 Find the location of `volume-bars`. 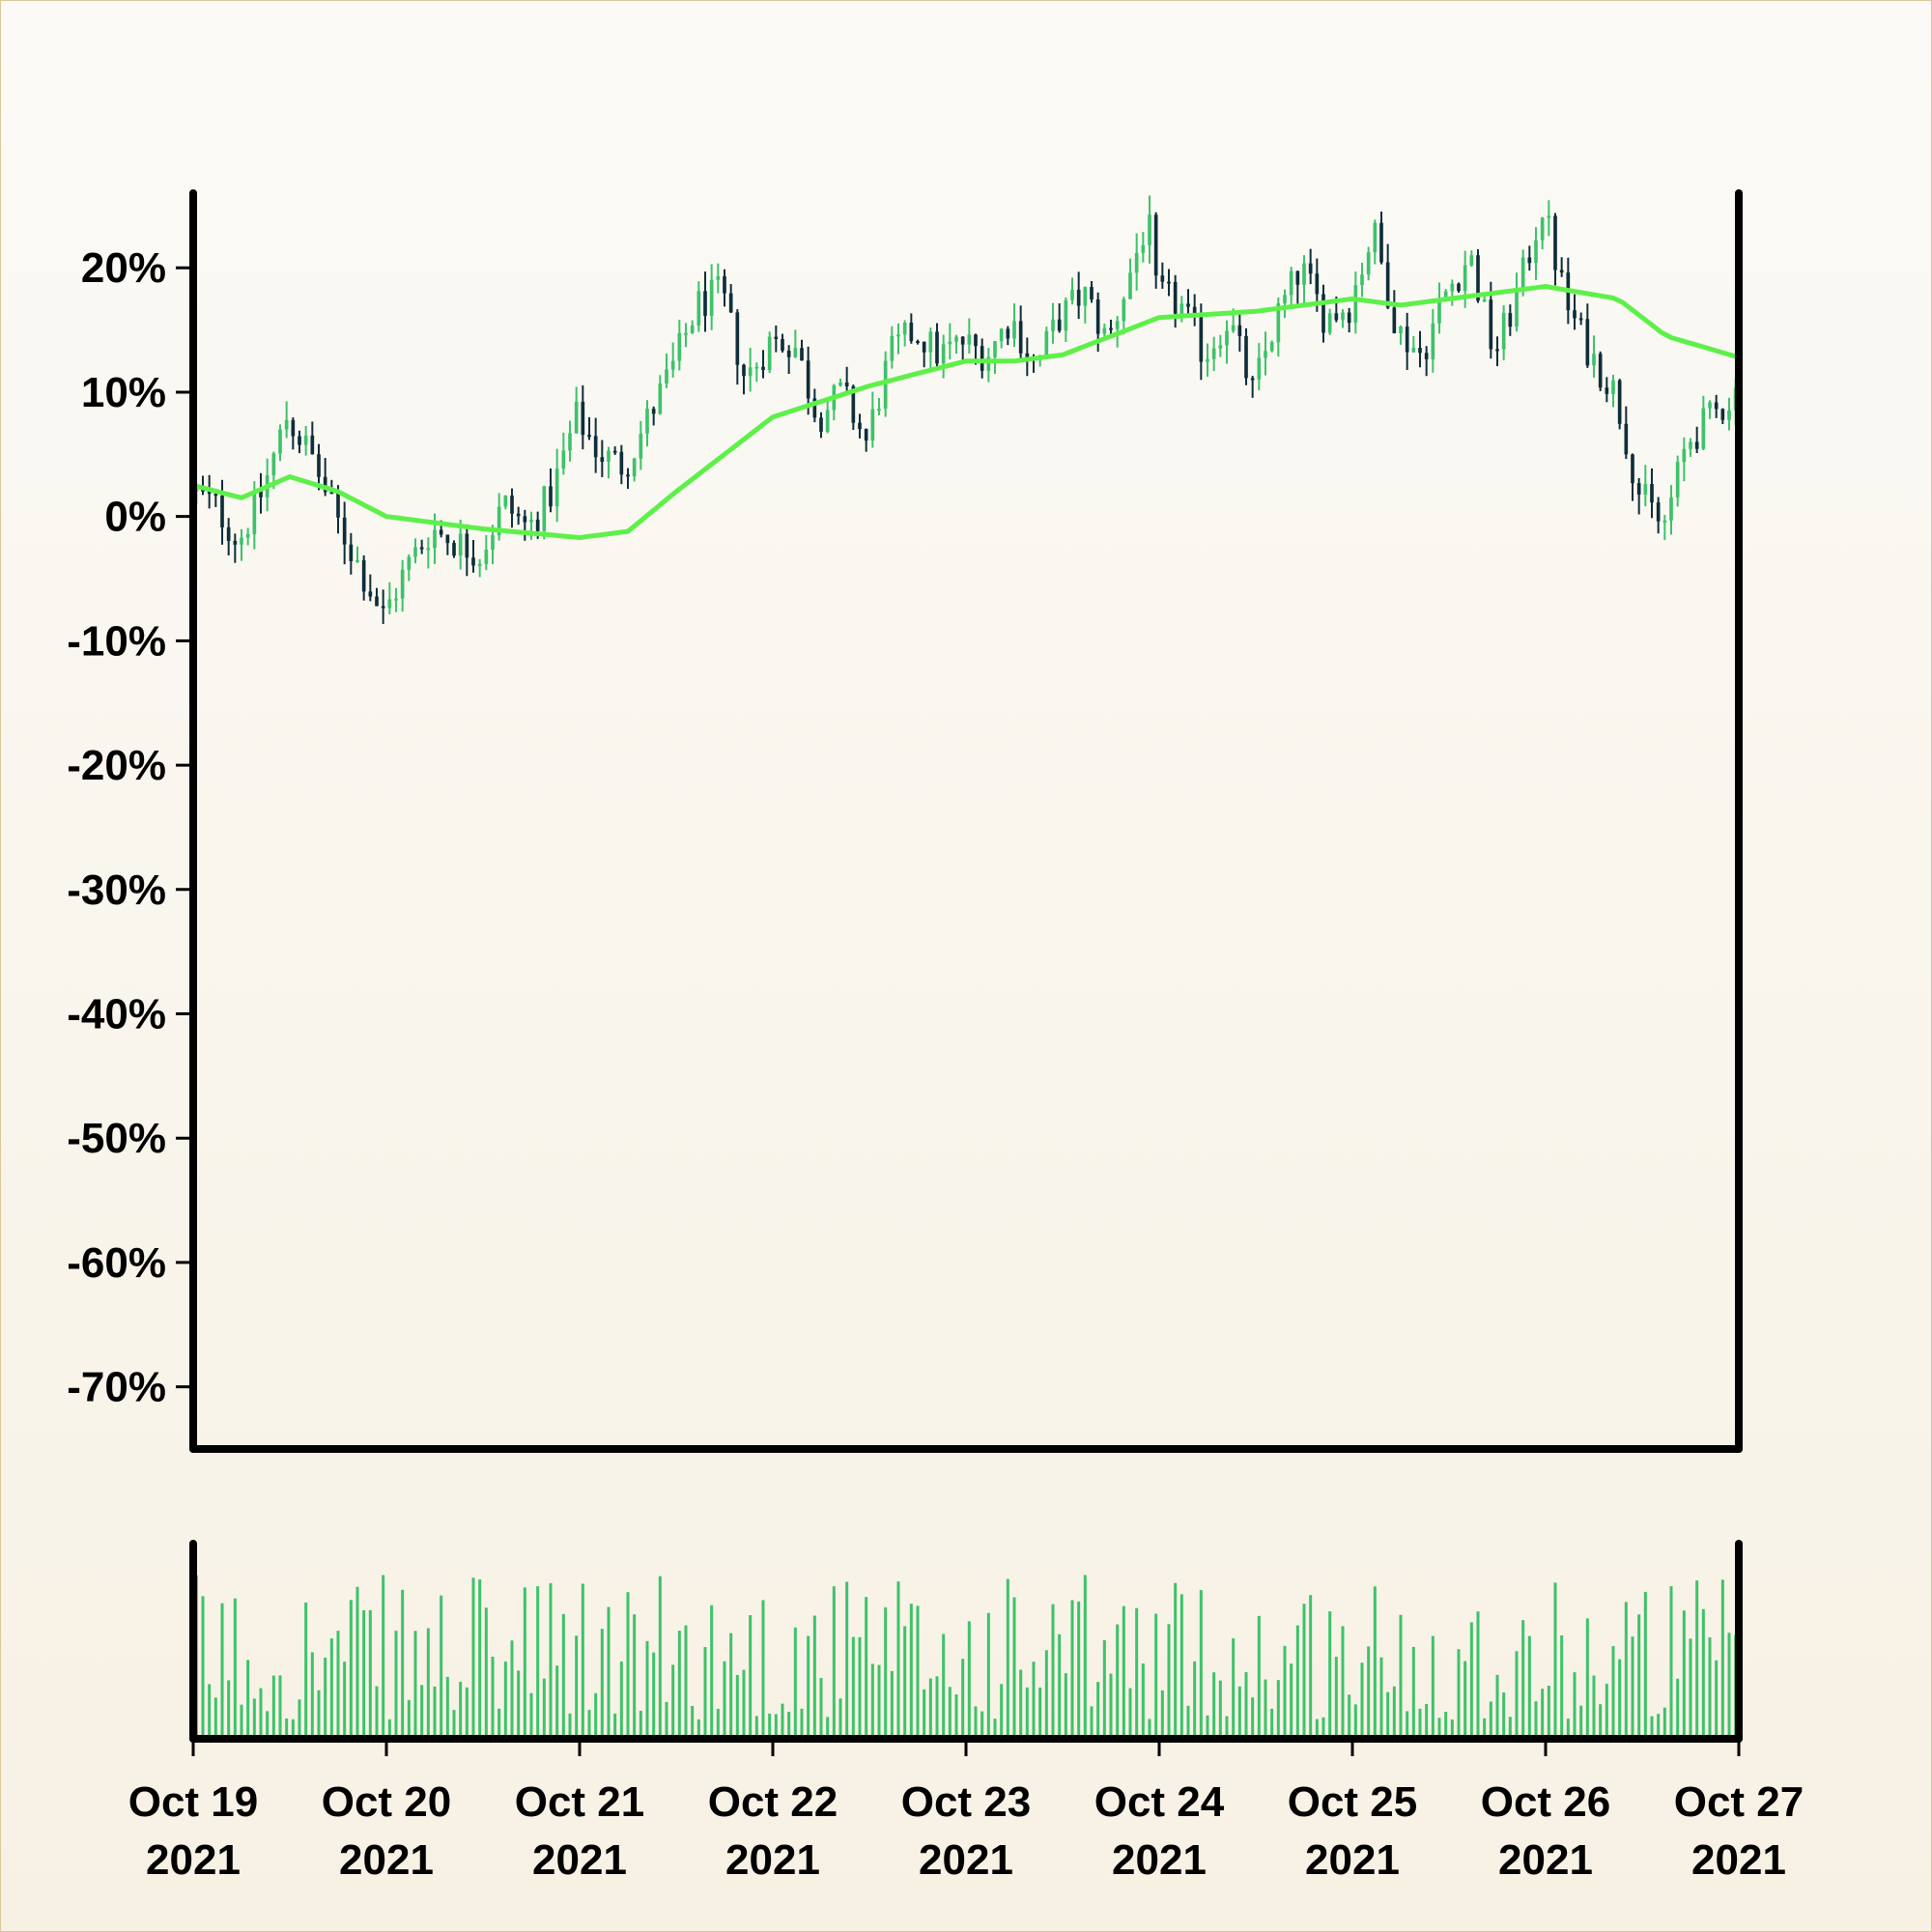

volume-bars is located at coordinates (966, 1657).